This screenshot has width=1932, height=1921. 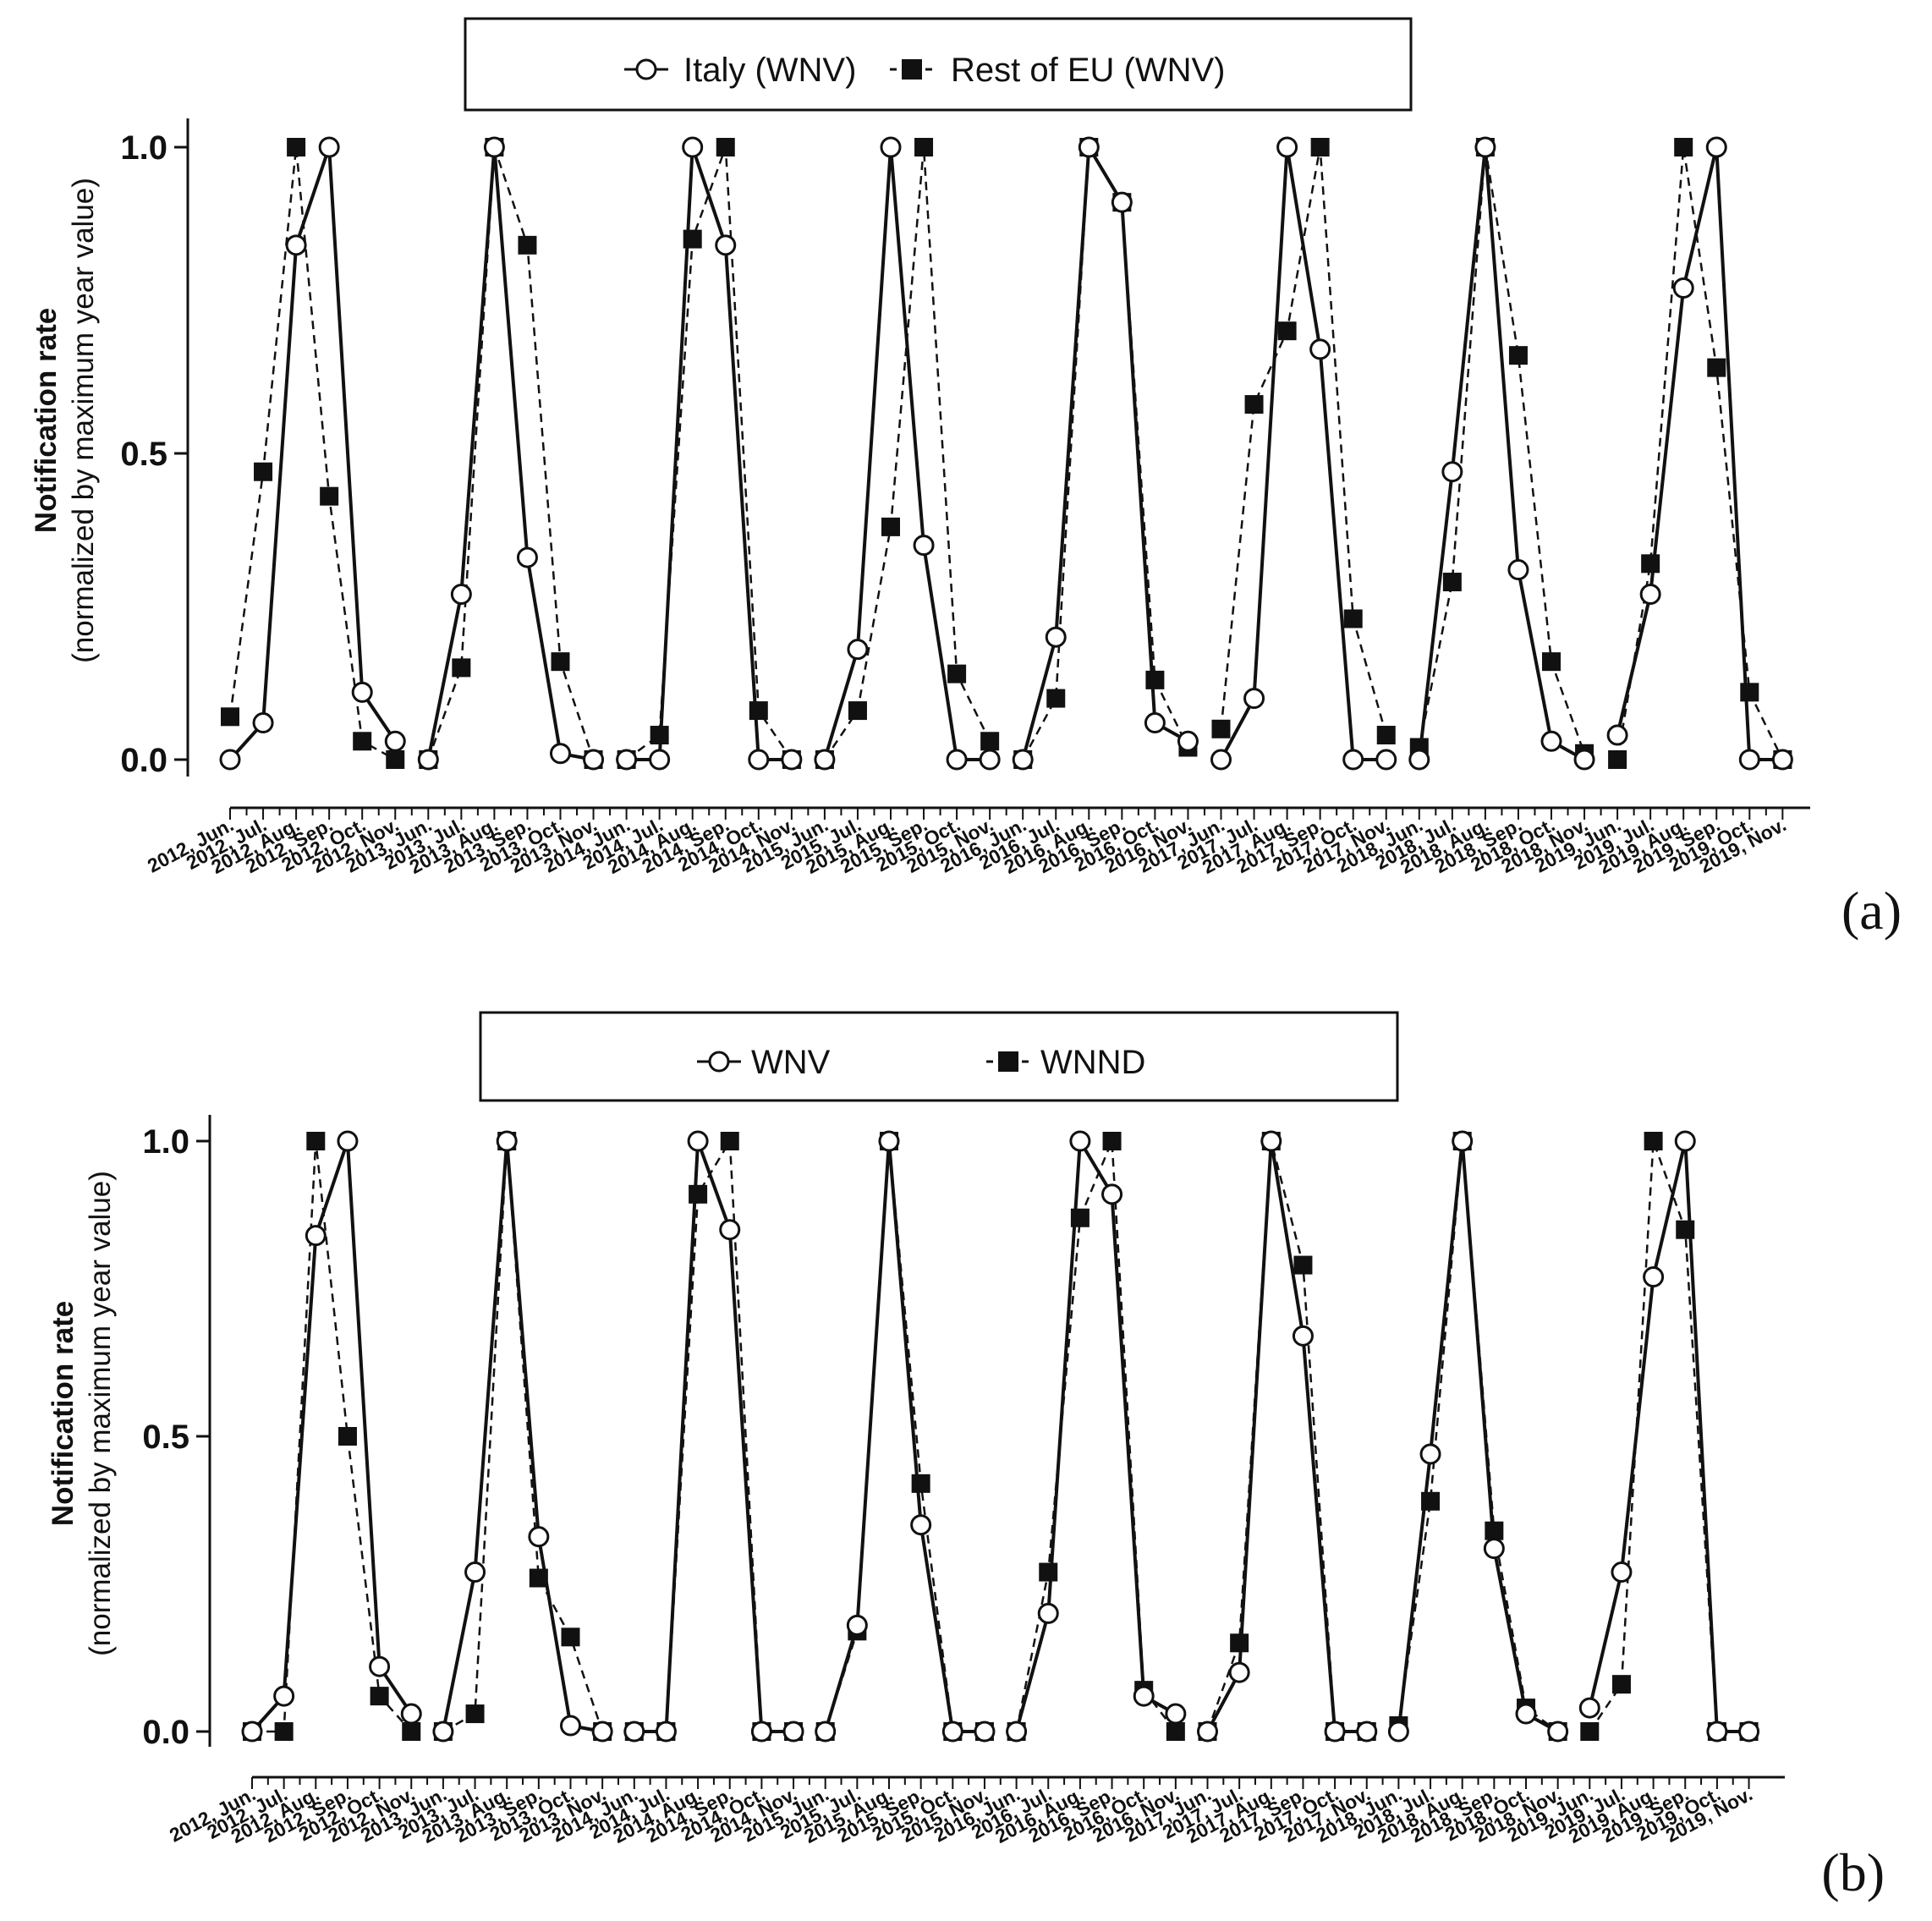 I want to click on legend-label: WNND, so click(x=1092, y=1062).